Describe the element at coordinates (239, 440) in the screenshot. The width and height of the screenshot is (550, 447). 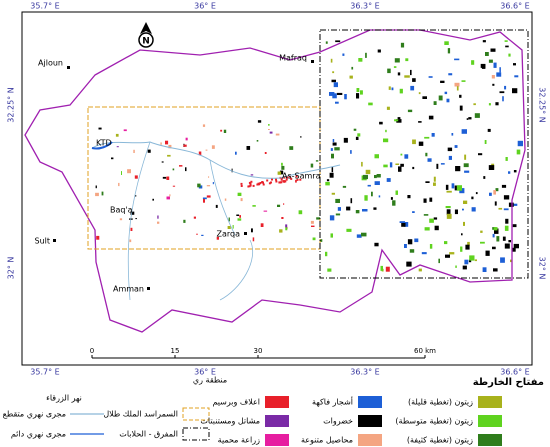
I see `legend-label: زراعة محمية` at that location.